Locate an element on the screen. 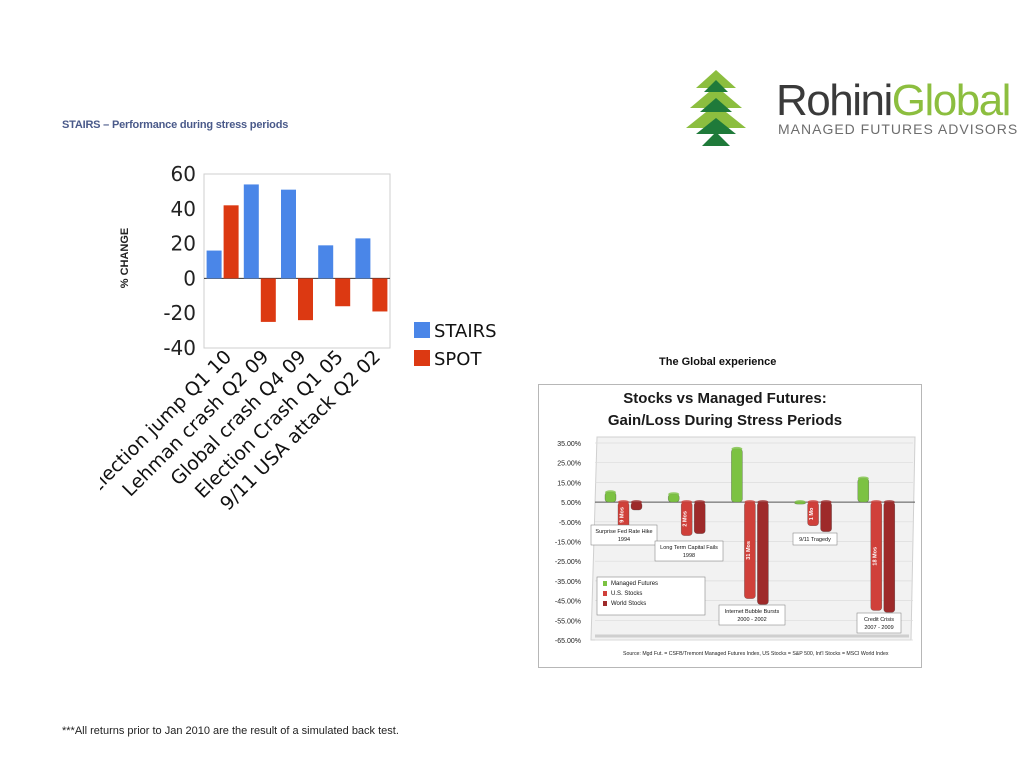  y-tick-label: 20 is located at coordinates (183, 244).